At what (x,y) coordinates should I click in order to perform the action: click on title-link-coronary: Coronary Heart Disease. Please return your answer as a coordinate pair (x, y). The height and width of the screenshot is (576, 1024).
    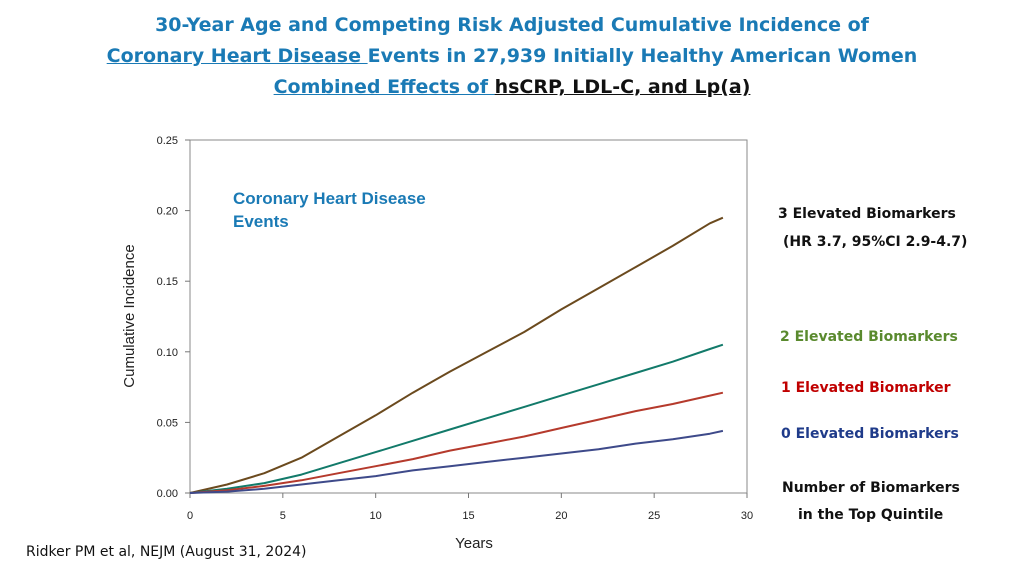
    Looking at the image, I should click on (237, 56).